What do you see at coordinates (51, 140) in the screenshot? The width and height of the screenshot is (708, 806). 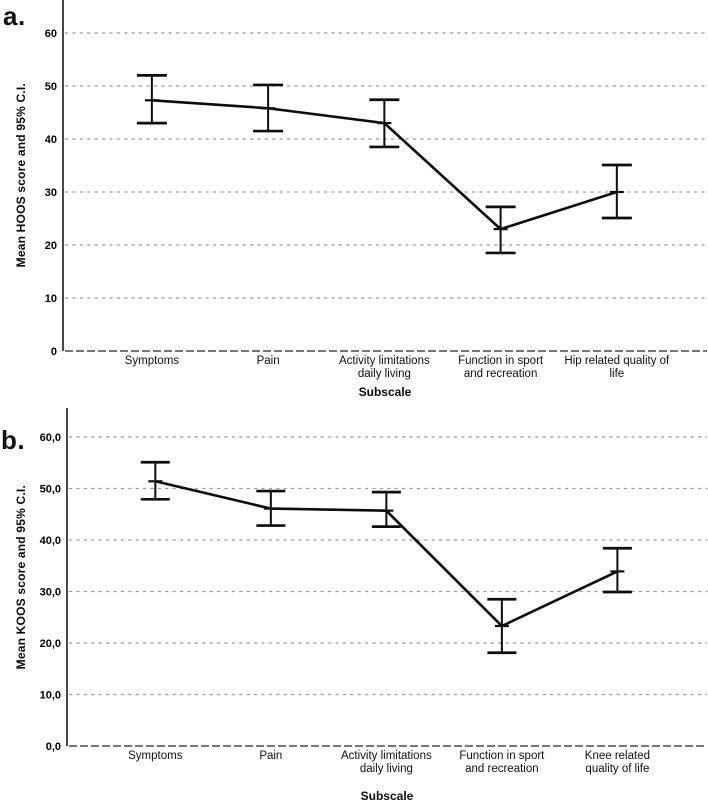 I see `y-tick-label: 40` at bounding box center [51, 140].